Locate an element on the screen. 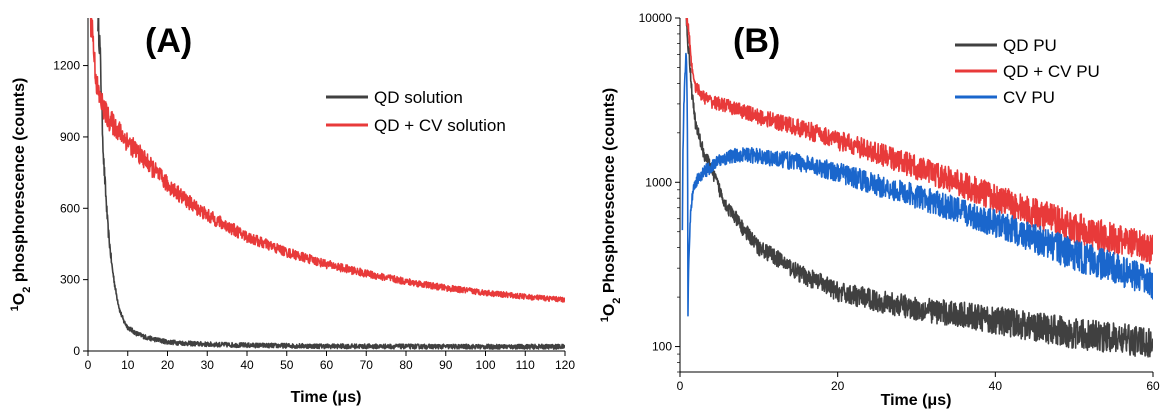  x-tick-label: 30 is located at coordinates (208, 365).